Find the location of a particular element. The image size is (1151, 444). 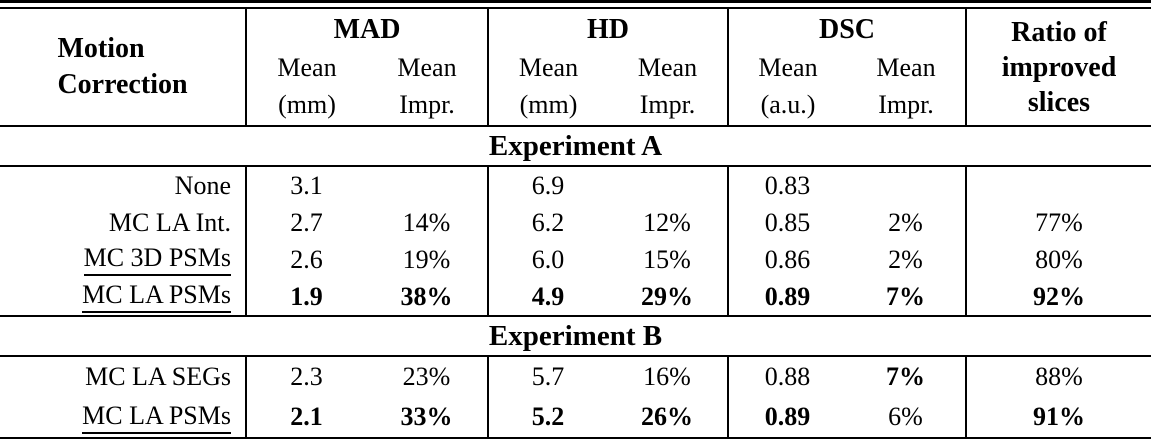

value-cell: 0.83 is located at coordinates (786, 185).